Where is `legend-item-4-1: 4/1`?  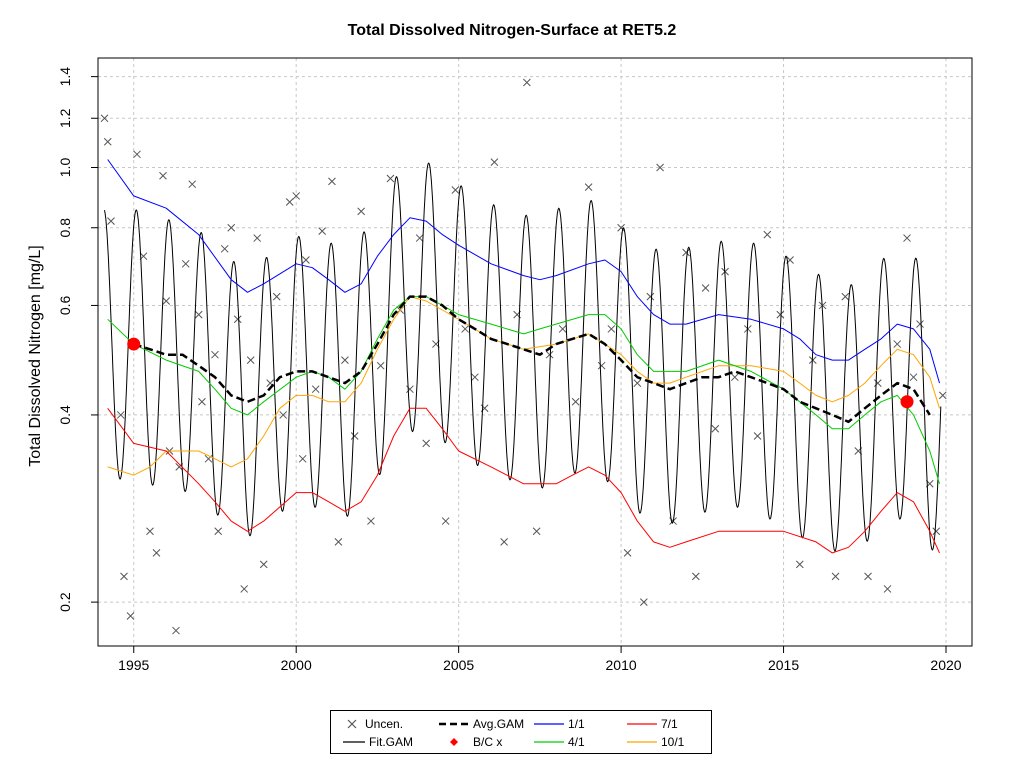 legend-item-4-1: 4/1 is located at coordinates (559, 742).